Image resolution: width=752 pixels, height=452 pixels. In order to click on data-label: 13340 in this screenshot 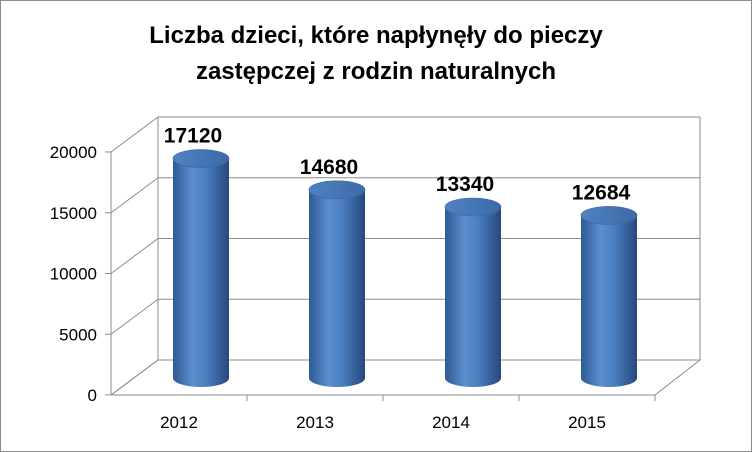, I will do `click(465, 184)`.